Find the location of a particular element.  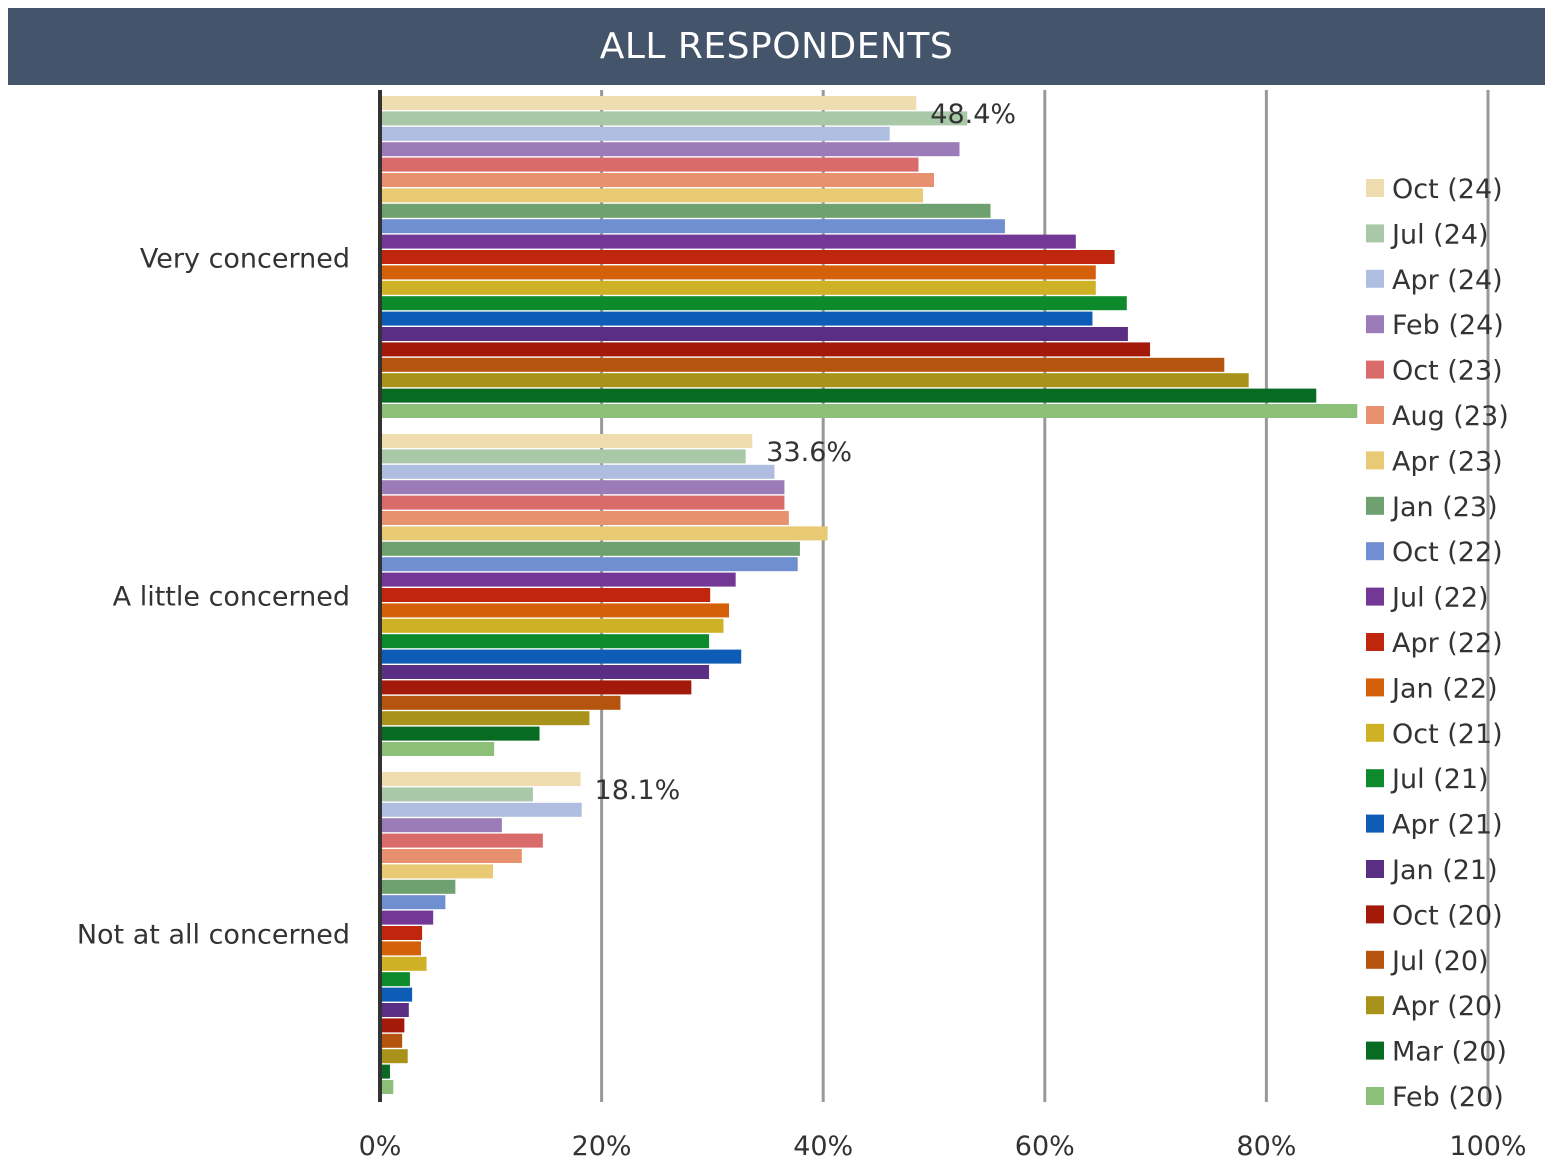

legend-entry: Oct (24) is located at coordinates (1447, 189).